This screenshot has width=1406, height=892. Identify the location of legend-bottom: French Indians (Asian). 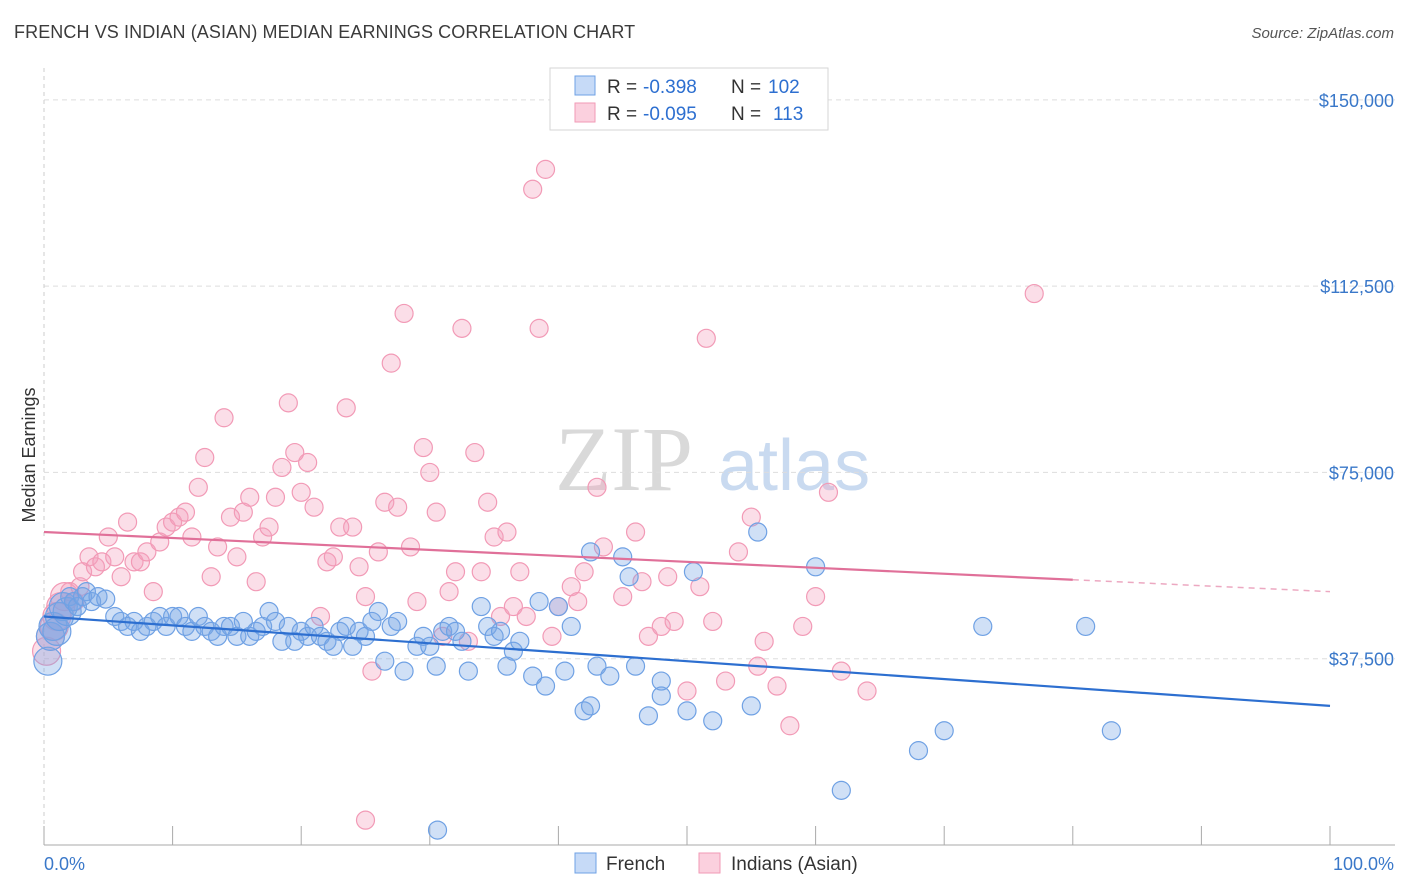
(716, 863).